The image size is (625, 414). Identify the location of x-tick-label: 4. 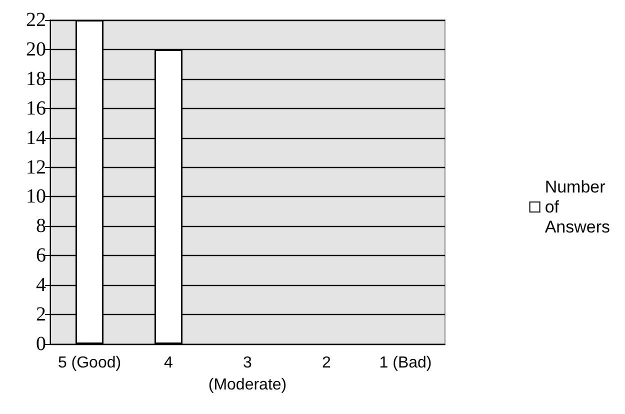
(169, 363).